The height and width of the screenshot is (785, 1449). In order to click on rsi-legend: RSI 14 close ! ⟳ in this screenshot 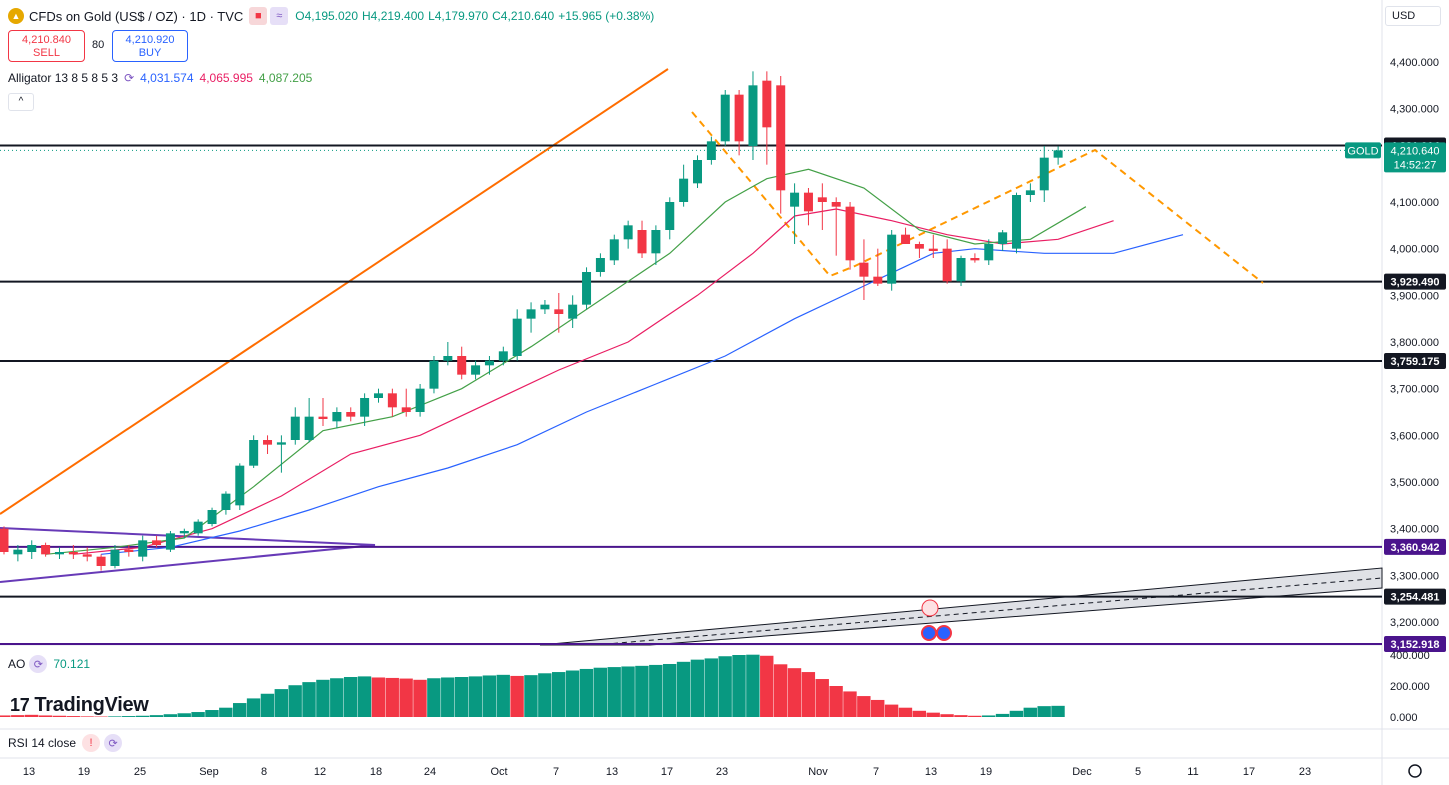, I will do `click(65, 743)`.